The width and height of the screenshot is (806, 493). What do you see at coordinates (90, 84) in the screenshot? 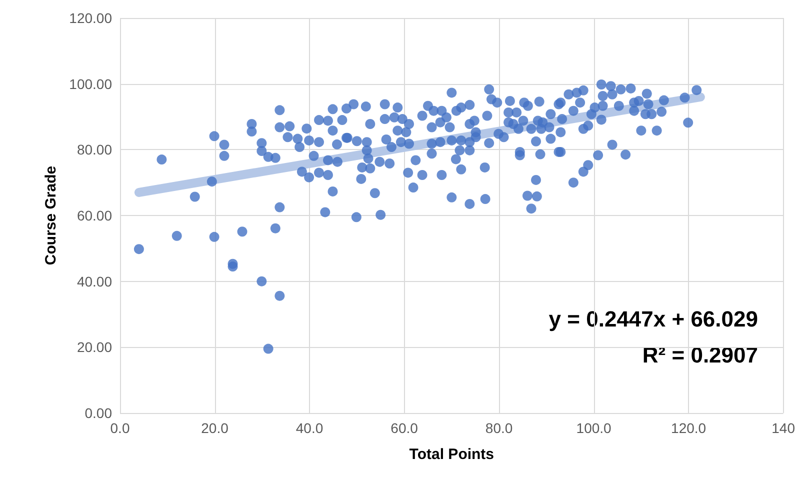
I see `y-tick-label: 100.00` at bounding box center [90, 84].